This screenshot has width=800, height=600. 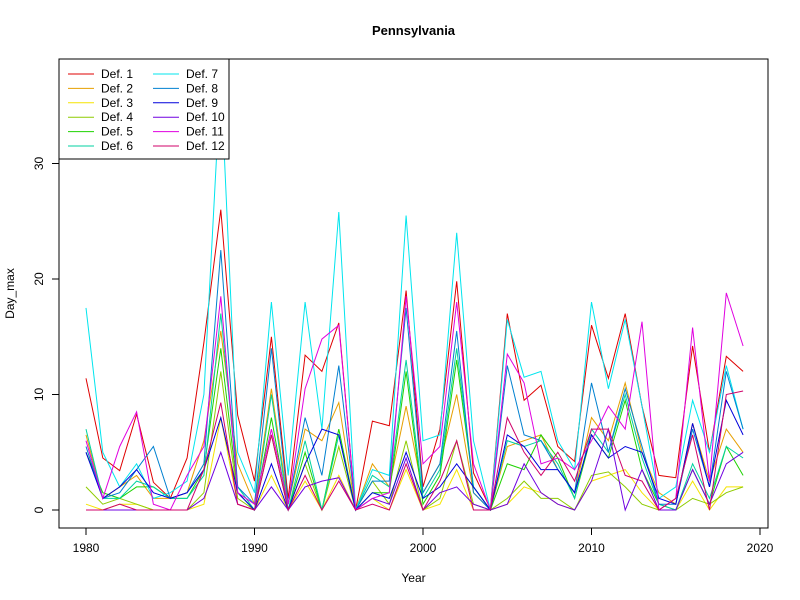 What do you see at coordinates (46, 335) in the screenshot?
I see `y-axis: 0 10 20 30` at bounding box center [46, 335].